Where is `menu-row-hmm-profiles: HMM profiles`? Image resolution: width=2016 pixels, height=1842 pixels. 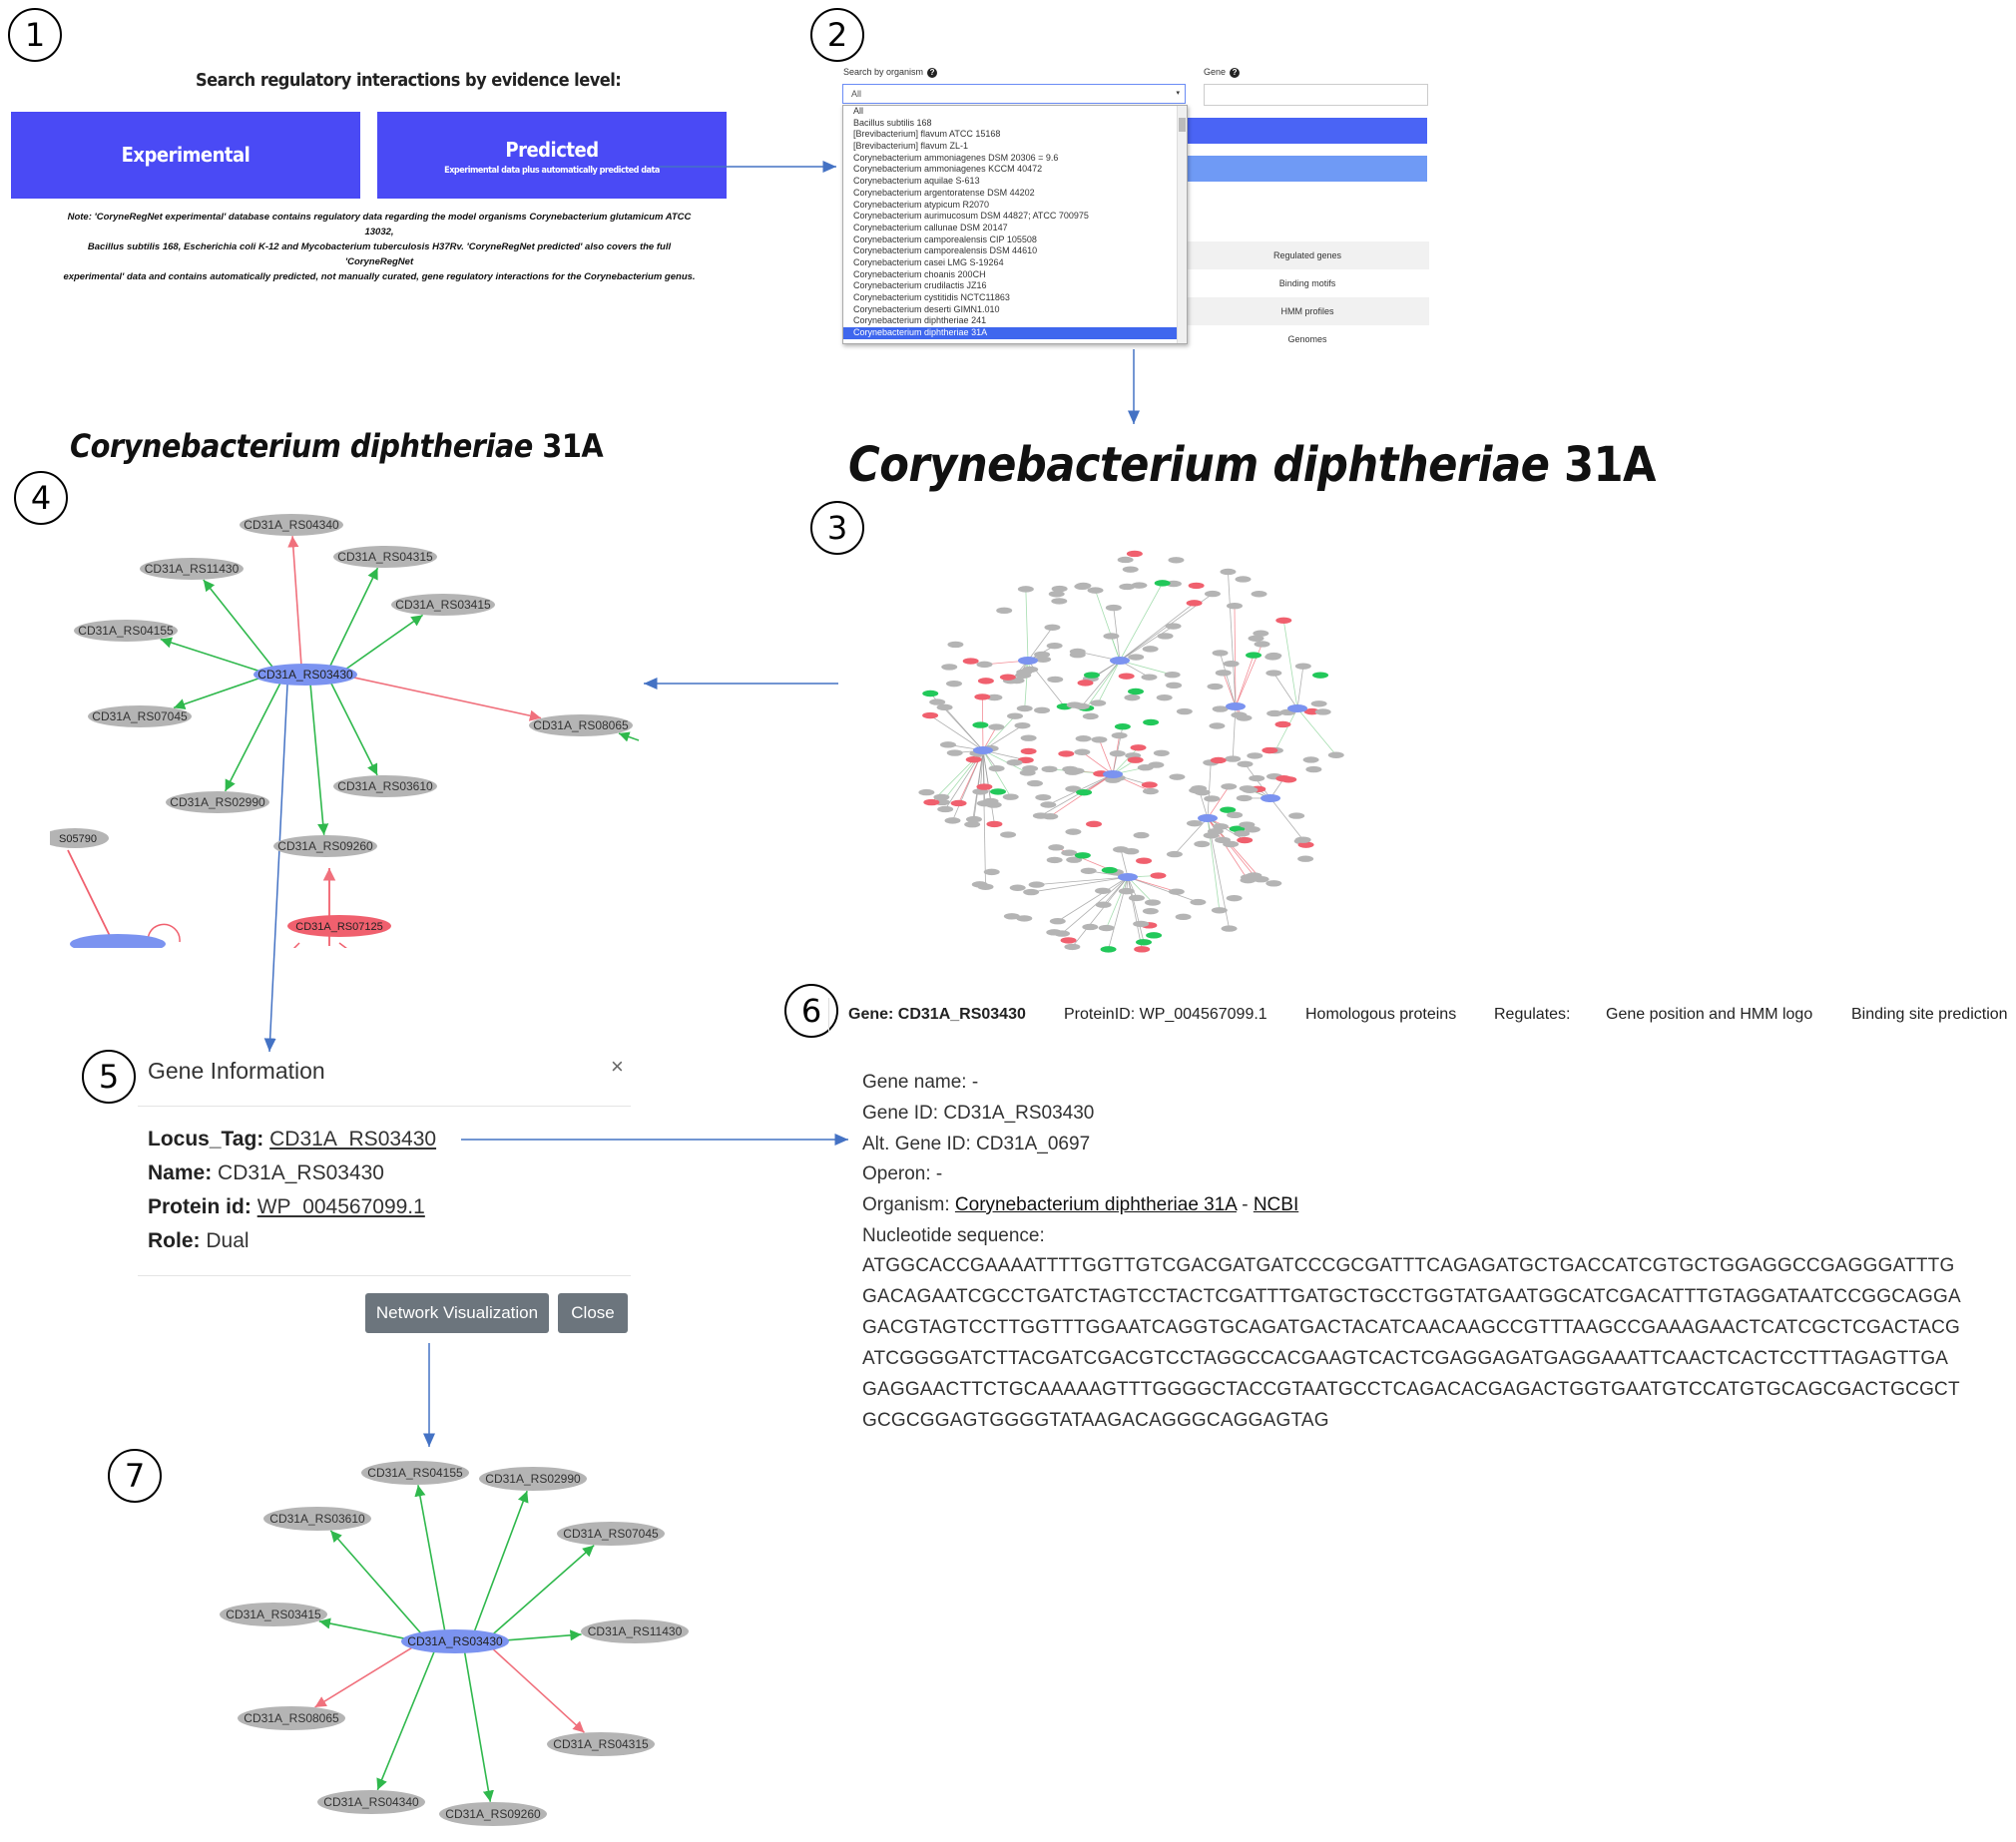
menu-row-hmm-profiles: HMM profiles is located at coordinates (1307, 311).